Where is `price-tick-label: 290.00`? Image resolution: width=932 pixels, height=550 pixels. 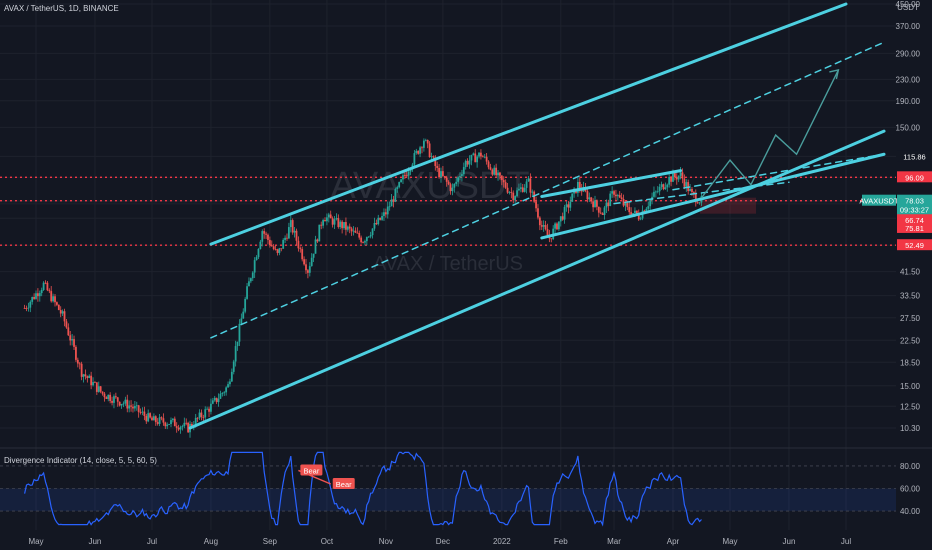
price-tick-label: 290.00 is located at coordinates (908, 53).